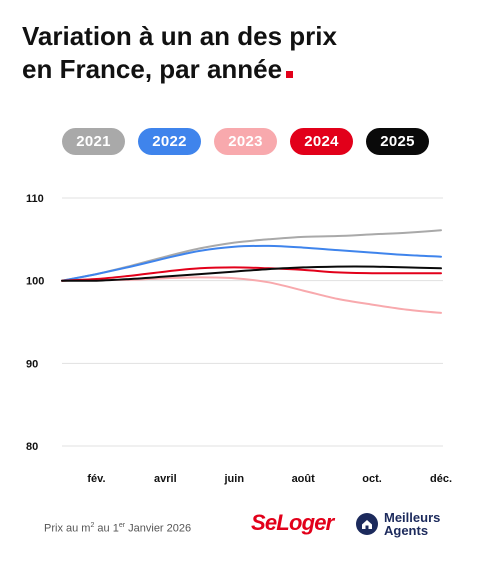  Describe the element at coordinates (32, 447) in the screenshot. I see `y-tick-label-80: 80` at that location.